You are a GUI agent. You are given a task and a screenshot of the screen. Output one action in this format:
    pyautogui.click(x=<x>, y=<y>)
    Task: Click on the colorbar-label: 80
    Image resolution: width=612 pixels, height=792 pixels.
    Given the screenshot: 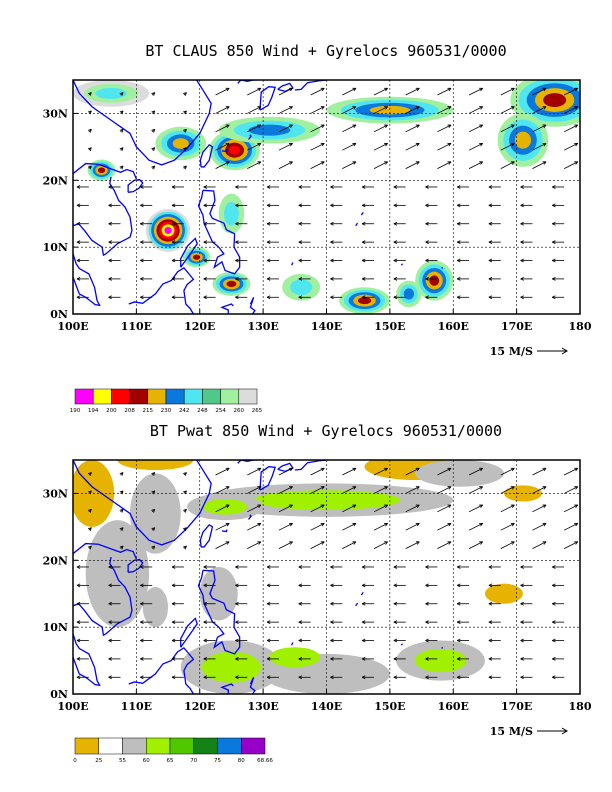 What is the action you would take?
    pyautogui.click(x=241, y=761)
    